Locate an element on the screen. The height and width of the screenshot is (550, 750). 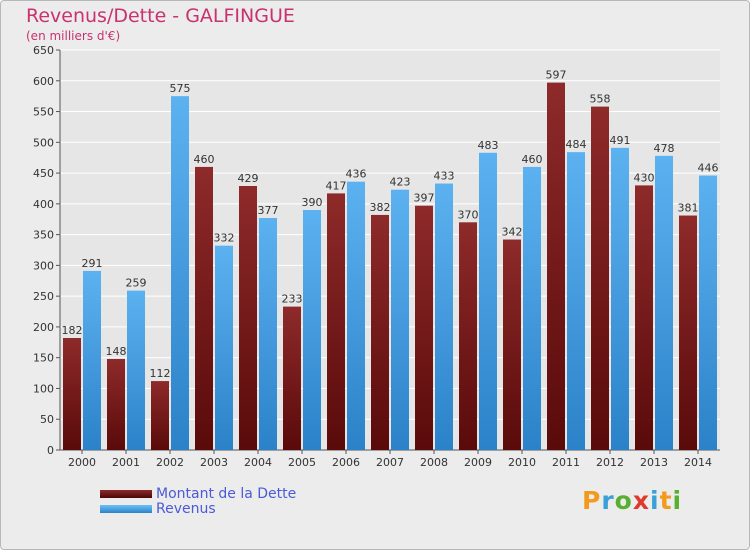
proxiti-logo: Proxiti is located at coordinates (632, 500).